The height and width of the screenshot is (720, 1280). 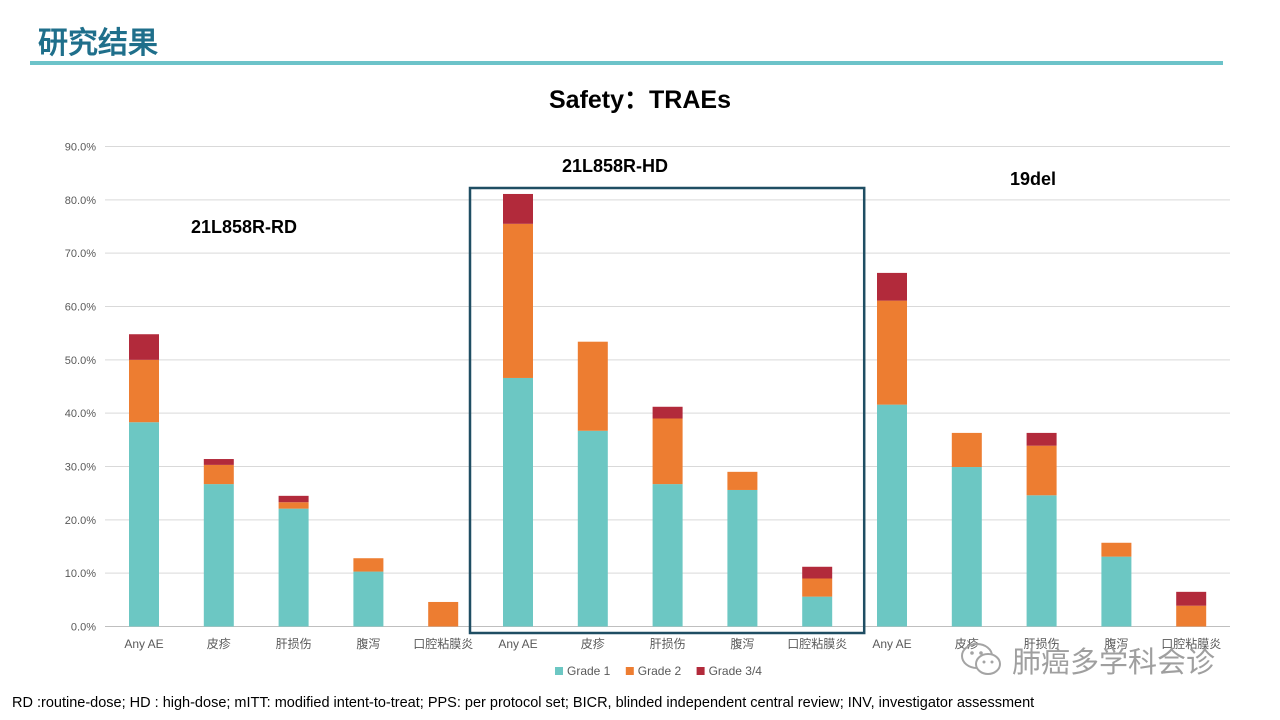 I want to click on y-tick-label: 90.0%, so click(x=80, y=148).